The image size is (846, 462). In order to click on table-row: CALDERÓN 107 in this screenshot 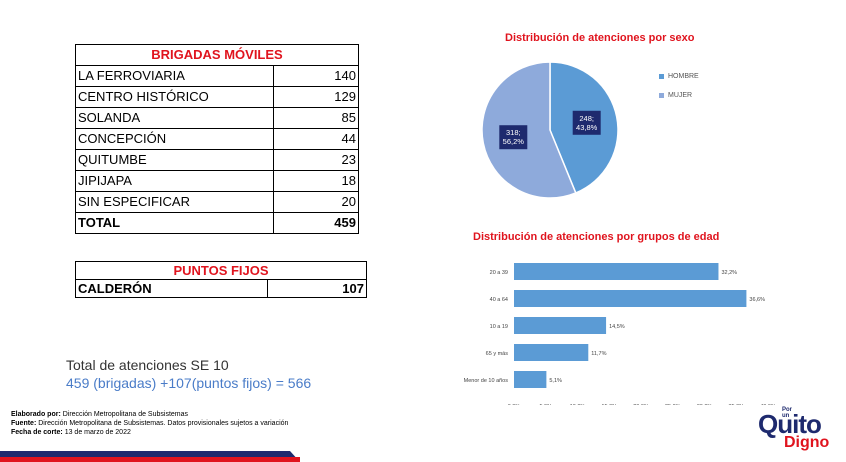, I will do `click(221, 288)`.